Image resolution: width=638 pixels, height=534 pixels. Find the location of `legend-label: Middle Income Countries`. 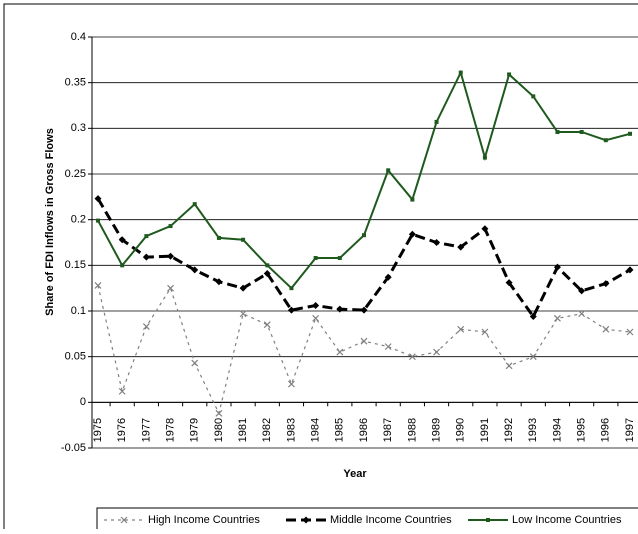

legend-label: Middle Income Countries is located at coordinates (391, 520).